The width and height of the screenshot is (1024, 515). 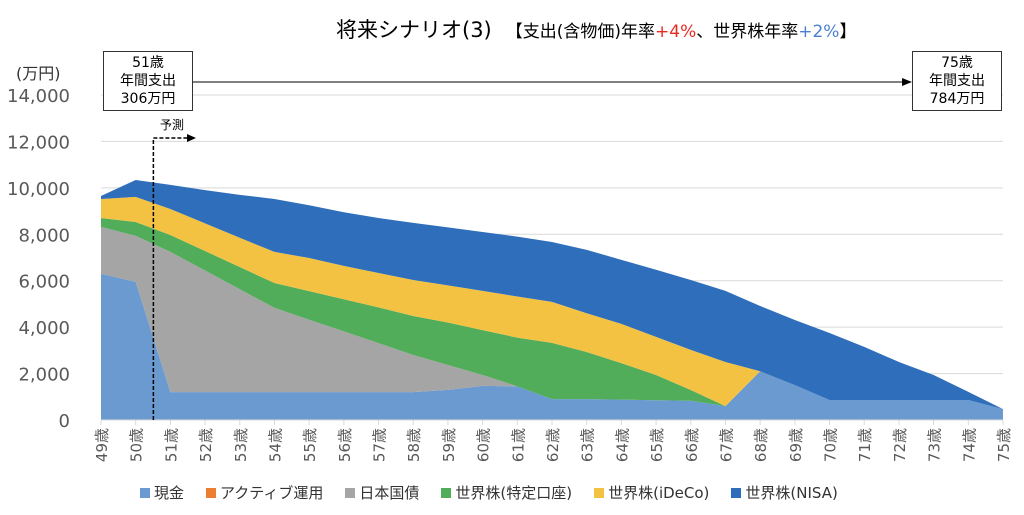 I want to click on legend-item: 現金, so click(x=162, y=492).